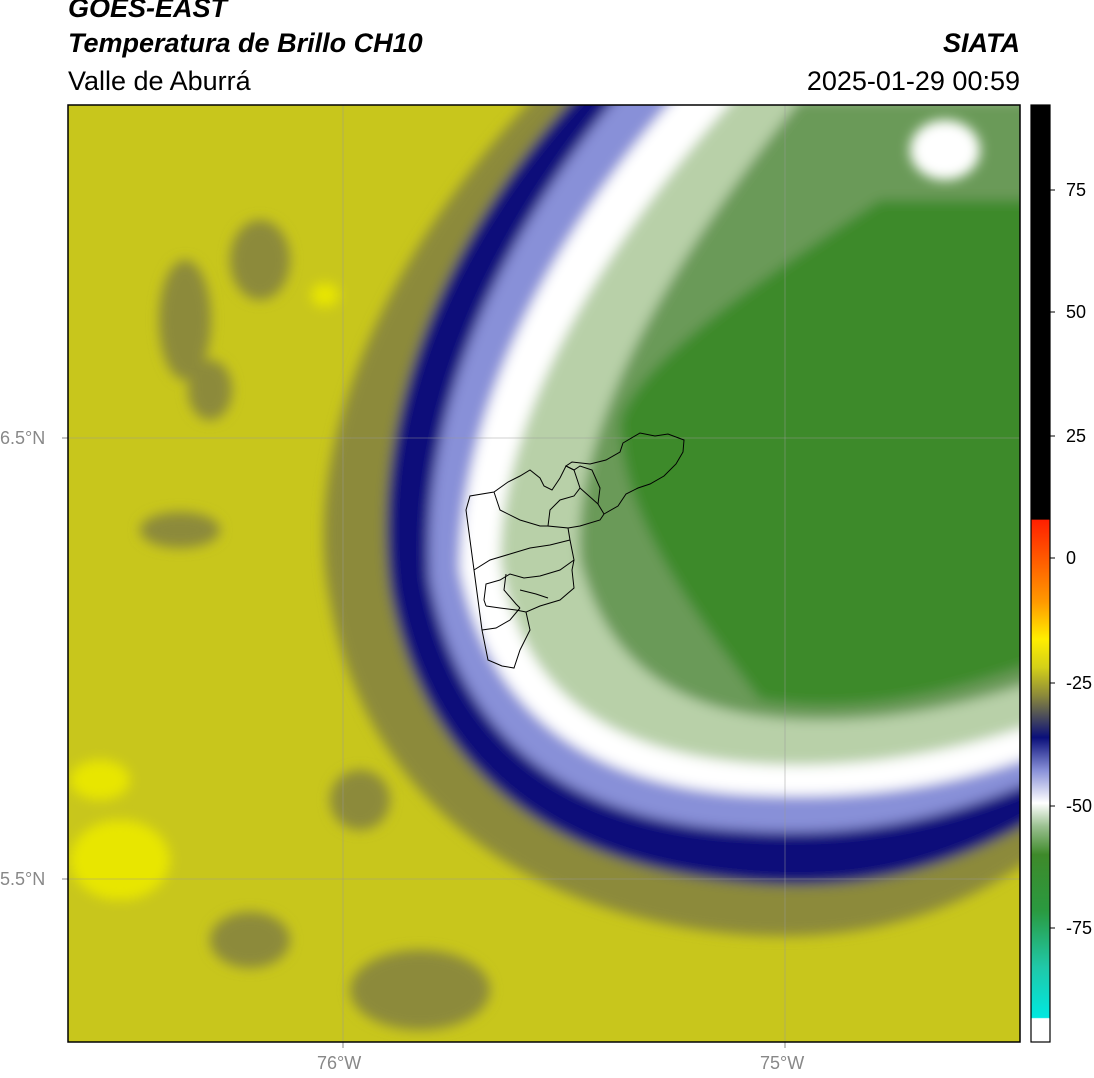 The image size is (1094, 1078). What do you see at coordinates (1071, 558) in the screenshot?
I see `colorbar-tick-0: 0` at bounding box center [1071, 558].